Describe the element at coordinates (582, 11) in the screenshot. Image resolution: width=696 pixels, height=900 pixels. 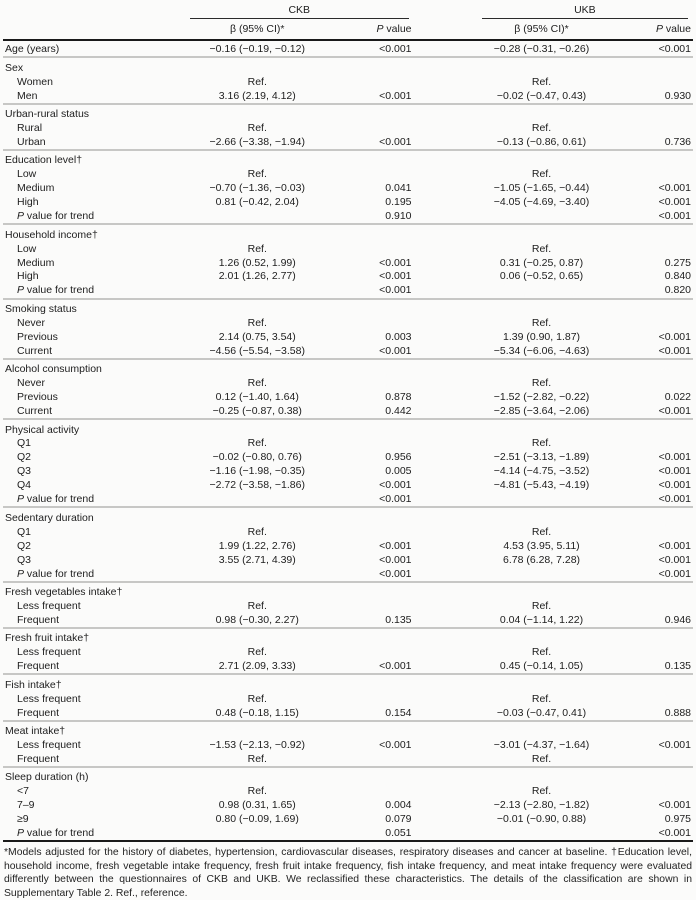
I see `ukb-group-cell: UKB` at that location.